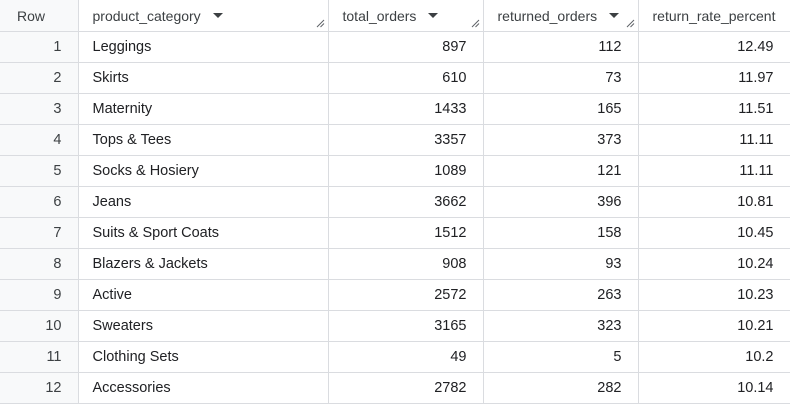  I want to click on table-row: 5 Socks & Hosiery 1089 121 11.11, so click(395, 171).